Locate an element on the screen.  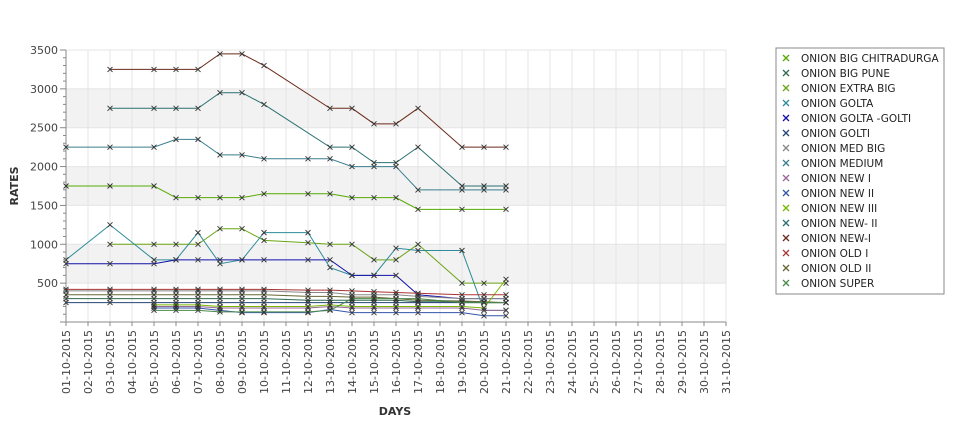
y-tick-label: 3000 is located at coordinates (44, 89).